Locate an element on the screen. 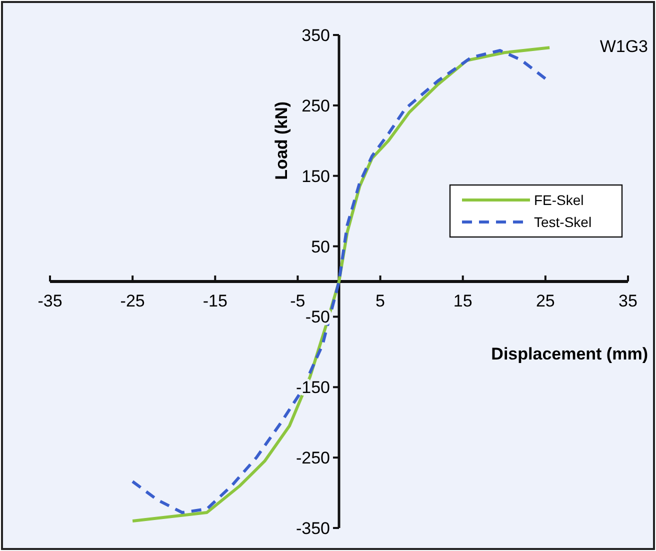  y-axis-title: Load (kN) is located at coordinates (281, 140).